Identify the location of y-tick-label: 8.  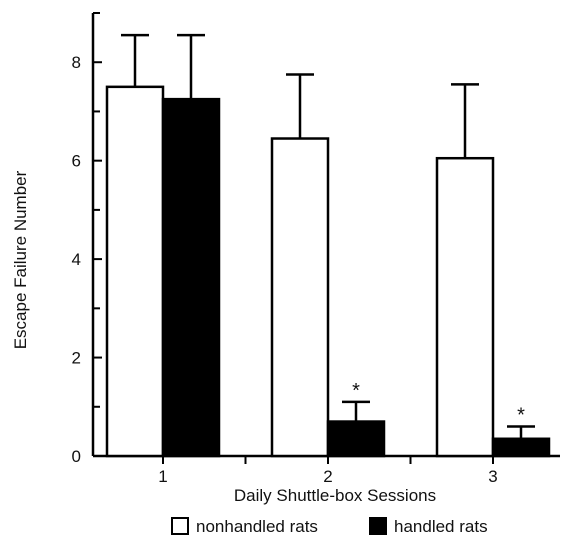
(76, 62).